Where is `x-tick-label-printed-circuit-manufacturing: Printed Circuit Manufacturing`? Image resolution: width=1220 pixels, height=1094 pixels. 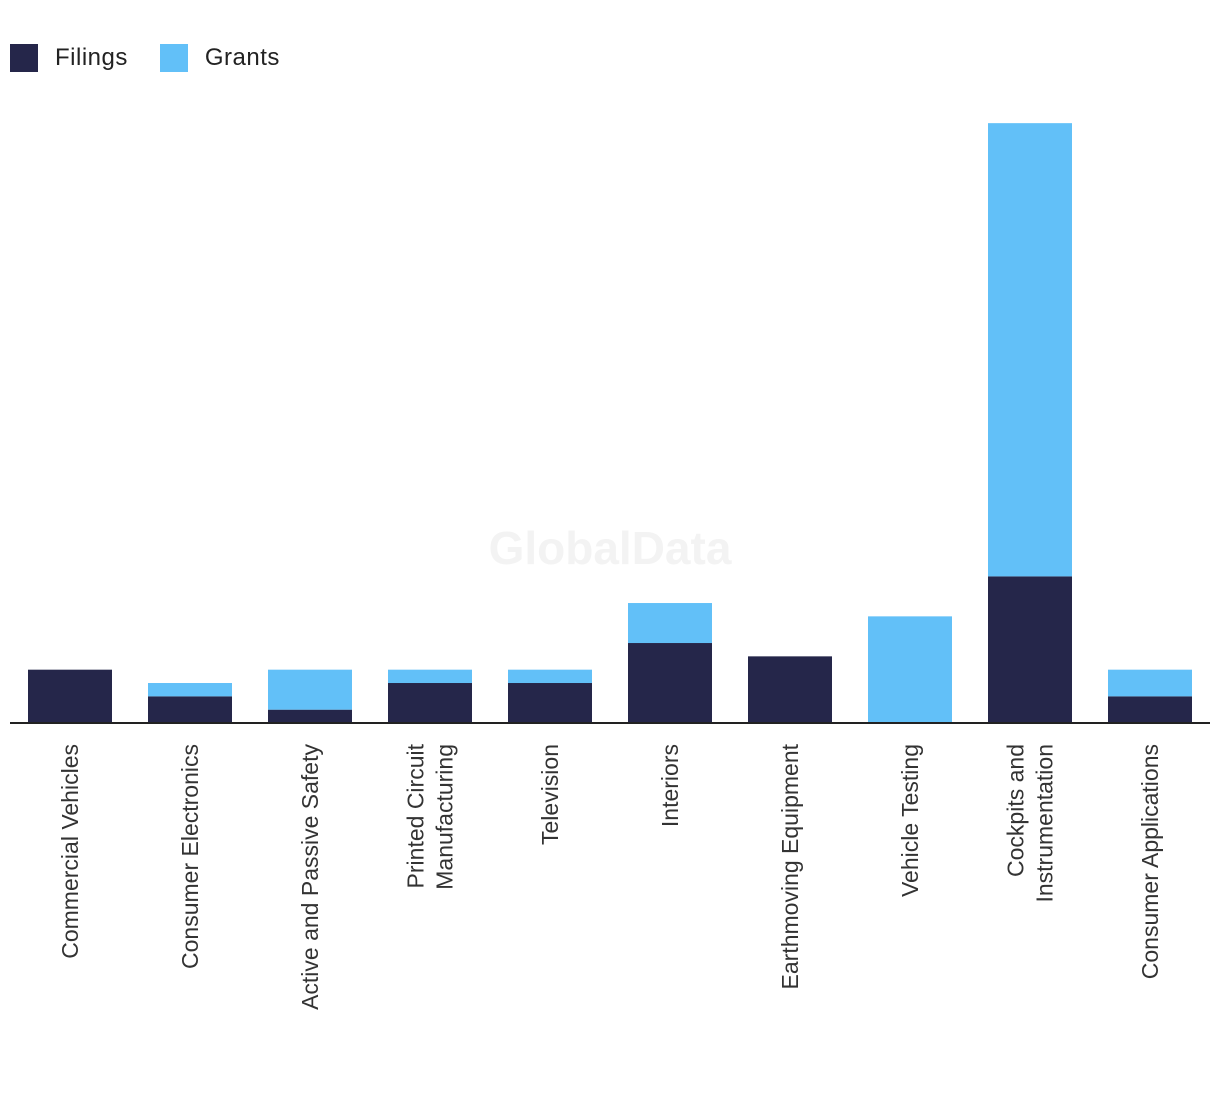
x-tick-label-printed-circuit-manufacturing: Printed Circuit Manufacturing is located at coordinates (430, 816).